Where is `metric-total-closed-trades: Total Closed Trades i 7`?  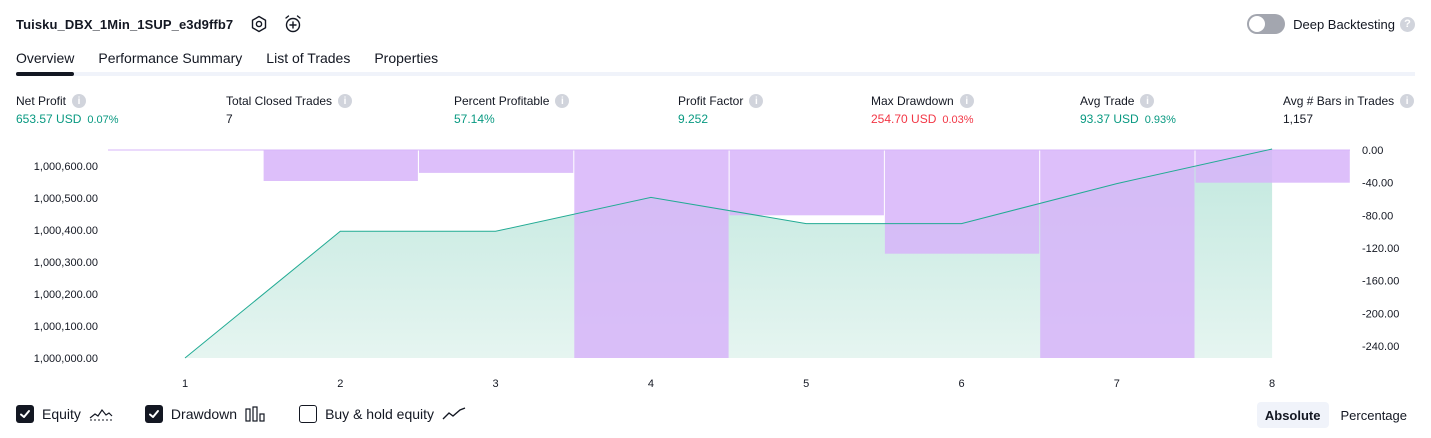 metric-total-closed-trades: Total Closed Trades i 7 is located at coordinates (289, 109).